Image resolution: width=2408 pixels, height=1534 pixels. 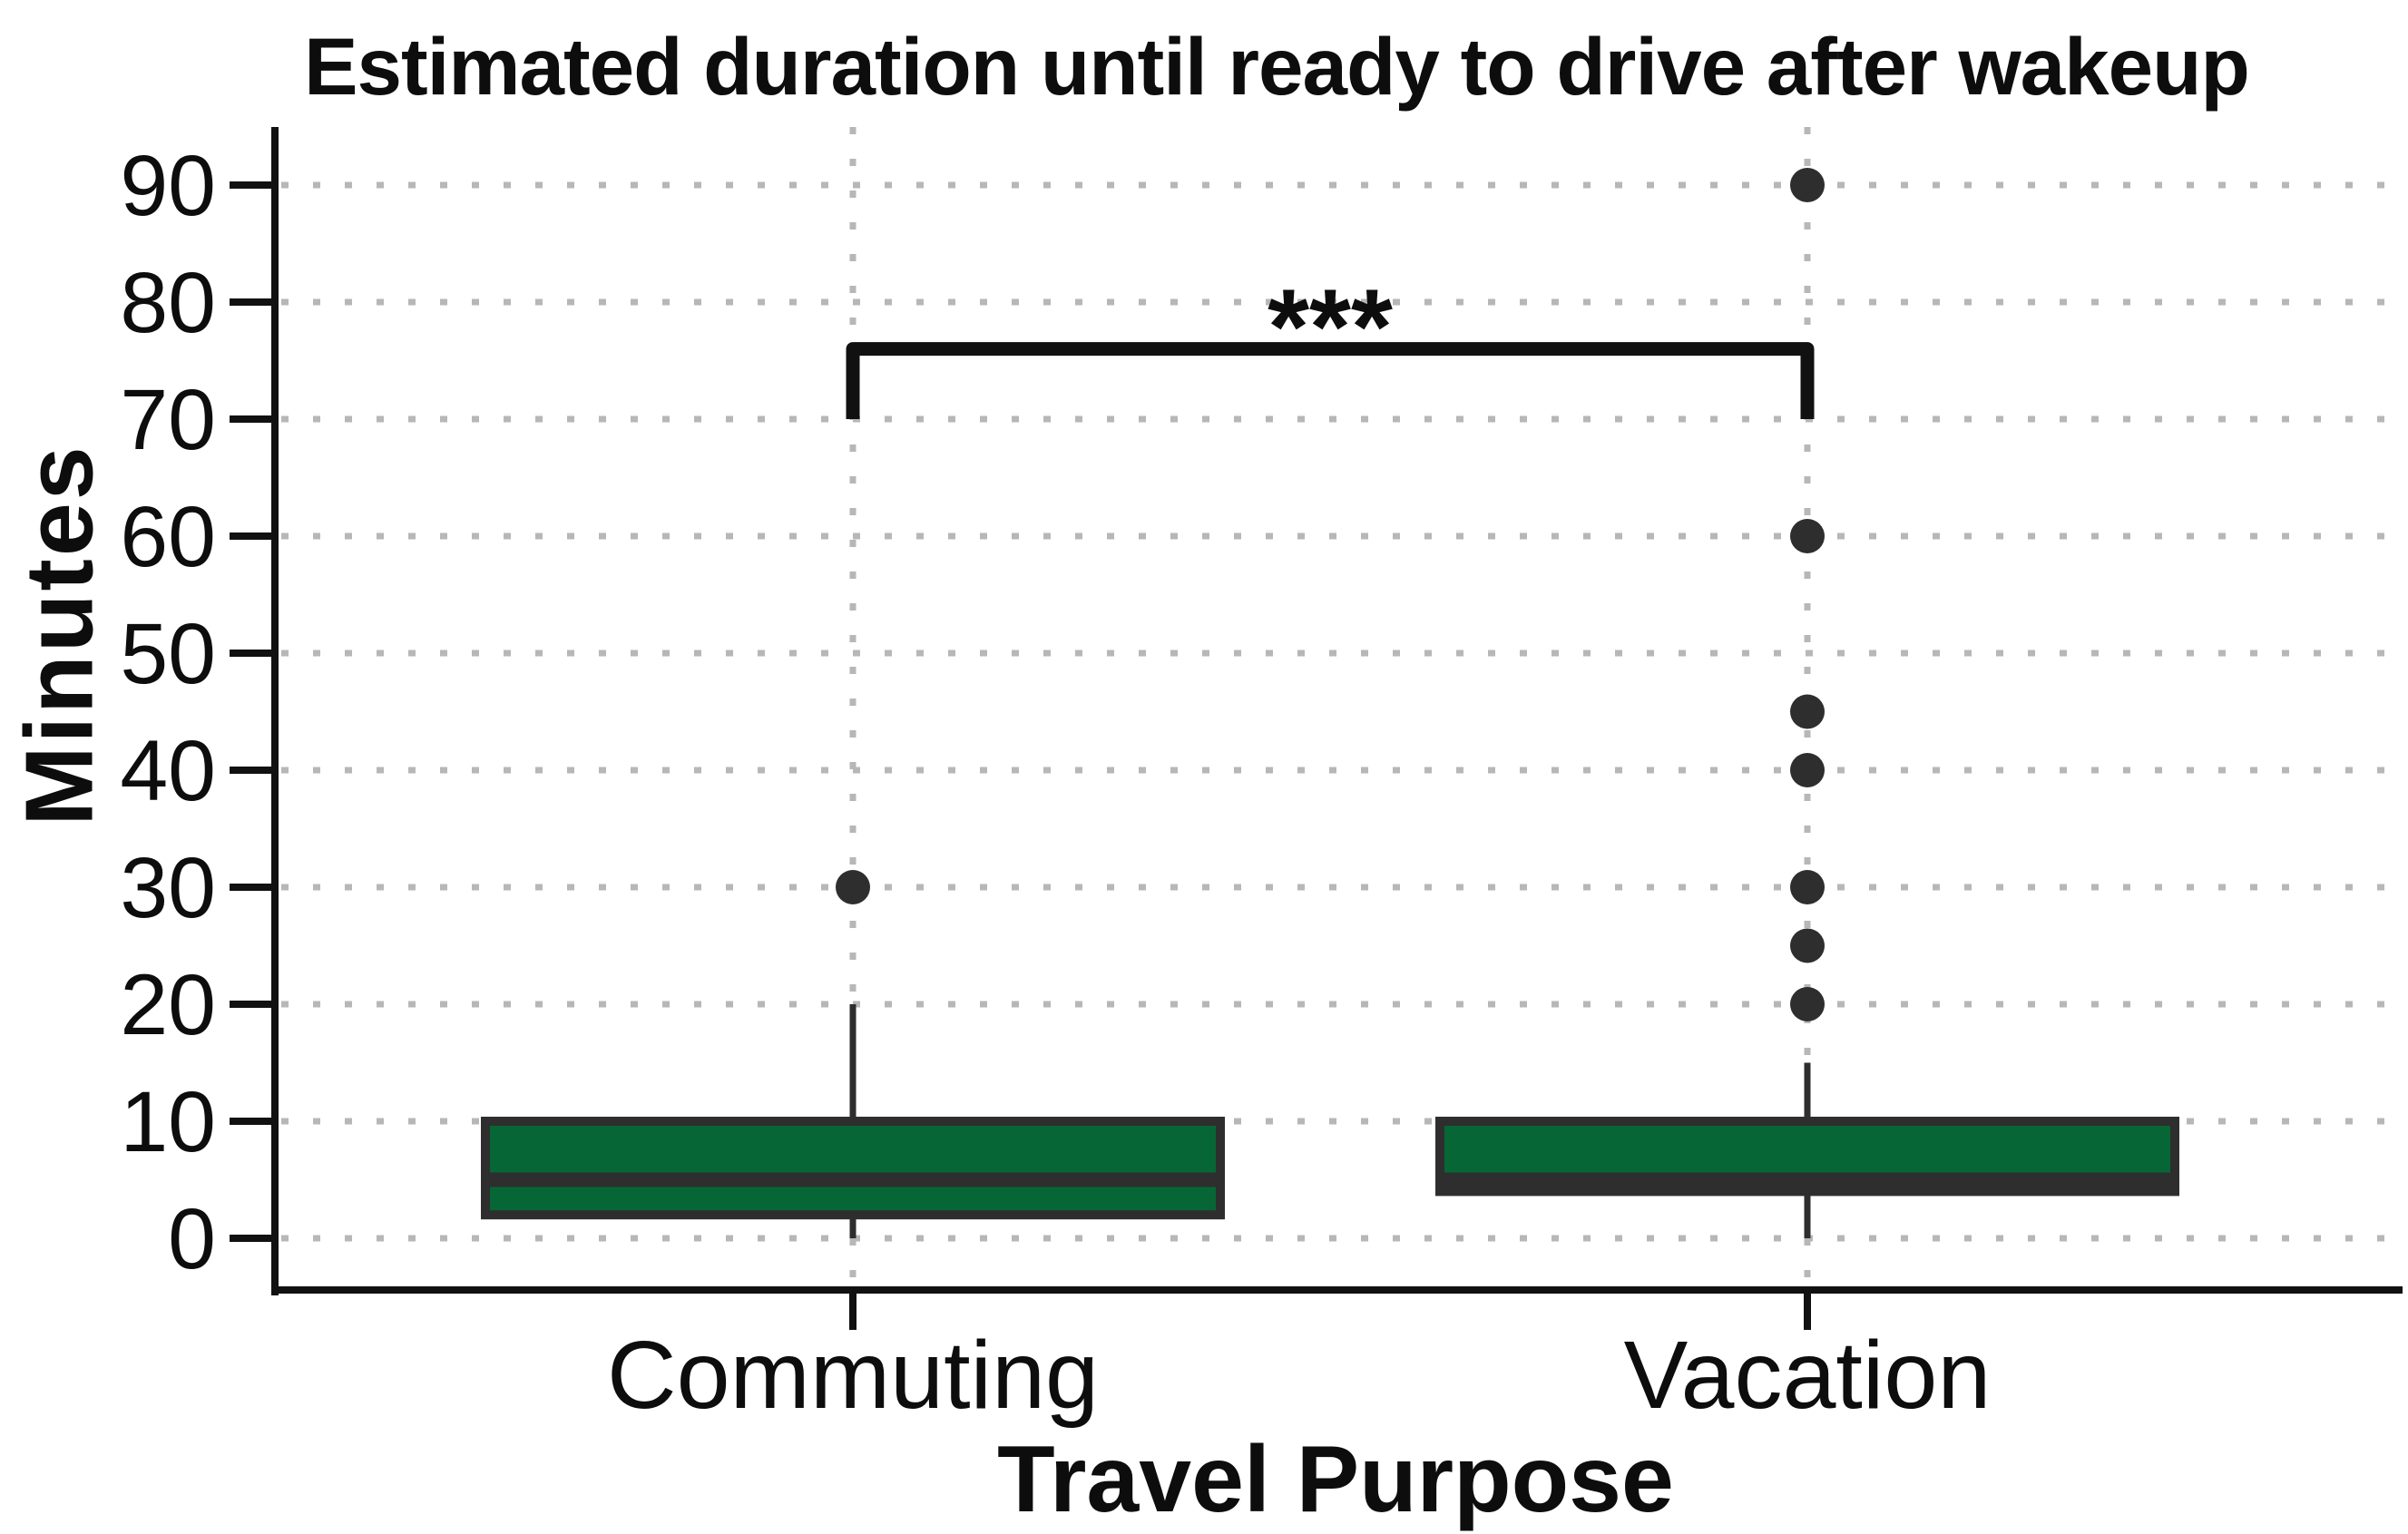 What do you see at coordinates (168, 771) in the screenshot?
I see `y-tick-label: 40` at bounding box center [168, 771].